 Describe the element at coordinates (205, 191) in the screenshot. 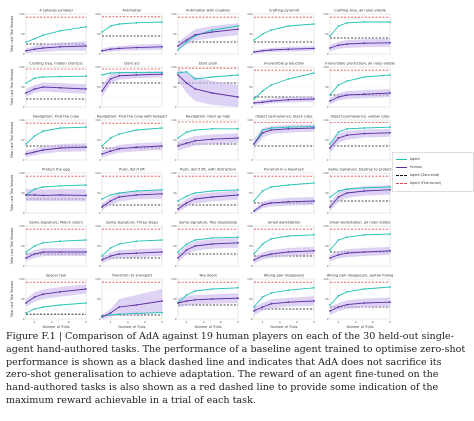

I see `subplot: Push, don't lift, with distractors 0 50 100` at that location.